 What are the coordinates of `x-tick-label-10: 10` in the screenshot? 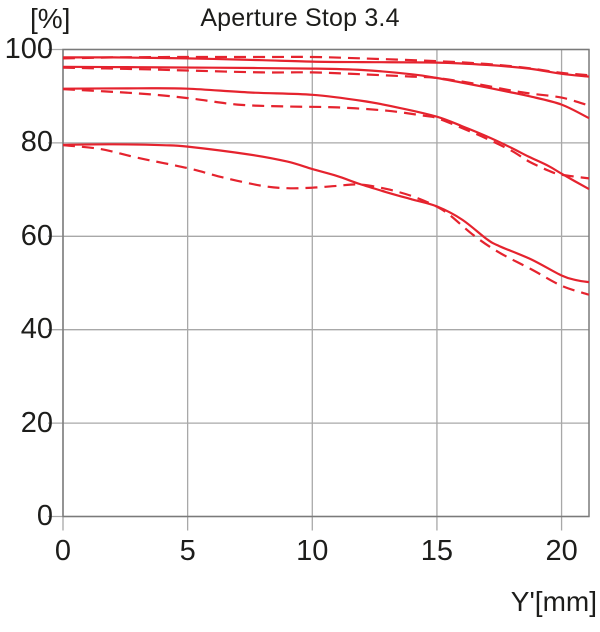 It's located at (312, 551).